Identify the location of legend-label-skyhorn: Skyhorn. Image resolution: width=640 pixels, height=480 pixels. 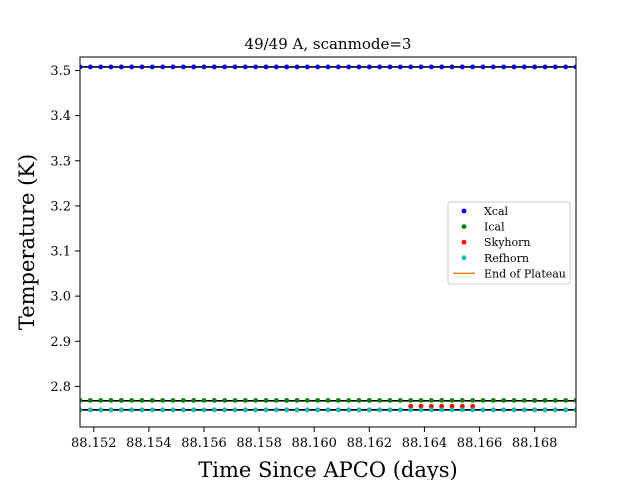
(507, 242).